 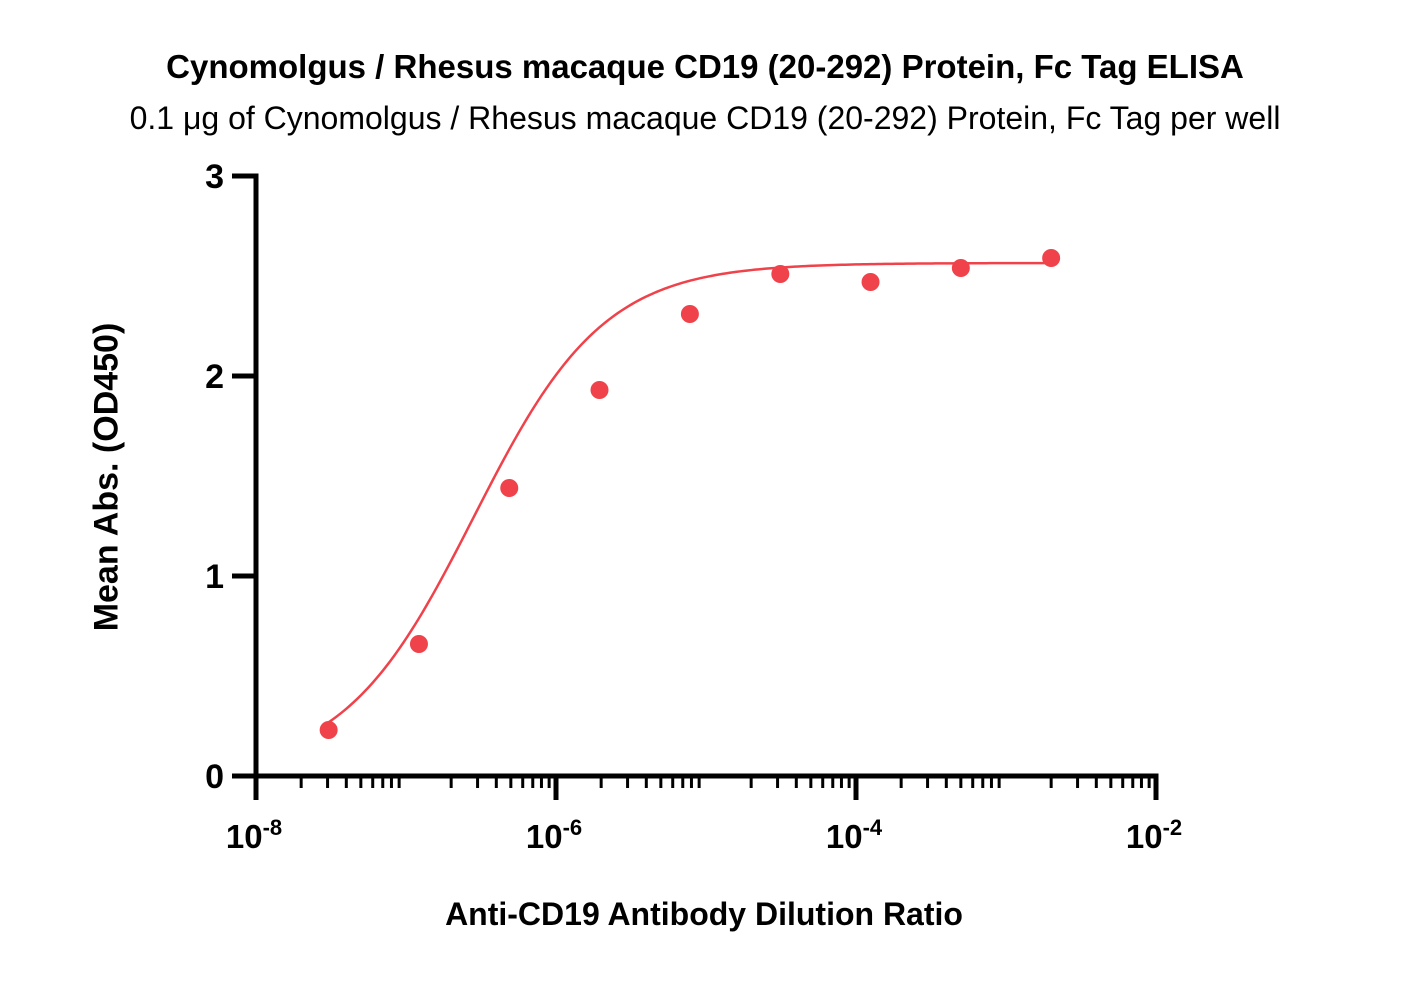 I want to click on x-tick-label: 10⁻⁸, so click(x=254, y=835).